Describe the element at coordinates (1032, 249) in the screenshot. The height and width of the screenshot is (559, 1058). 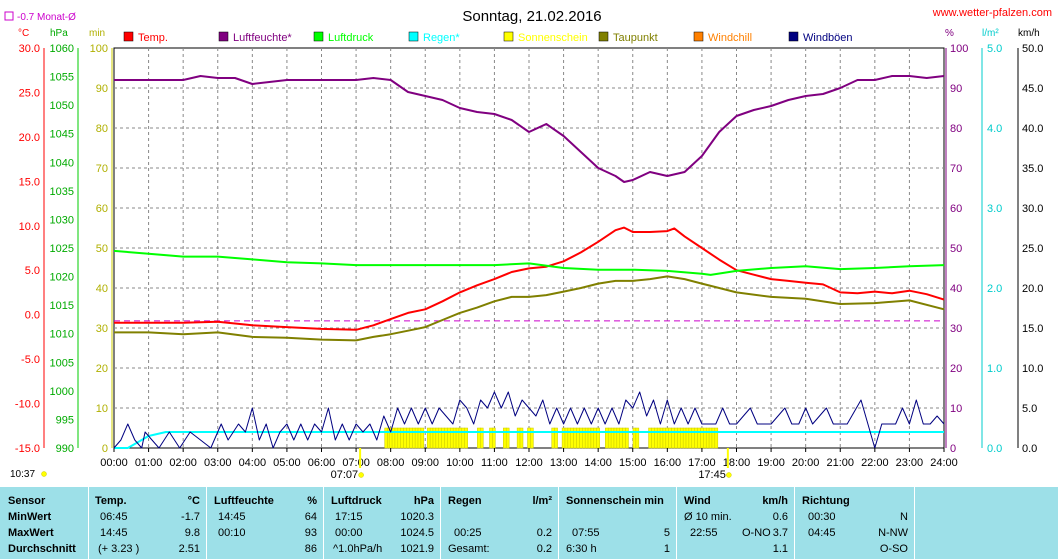
I see `wind-tick-label: 25.0` at that location.